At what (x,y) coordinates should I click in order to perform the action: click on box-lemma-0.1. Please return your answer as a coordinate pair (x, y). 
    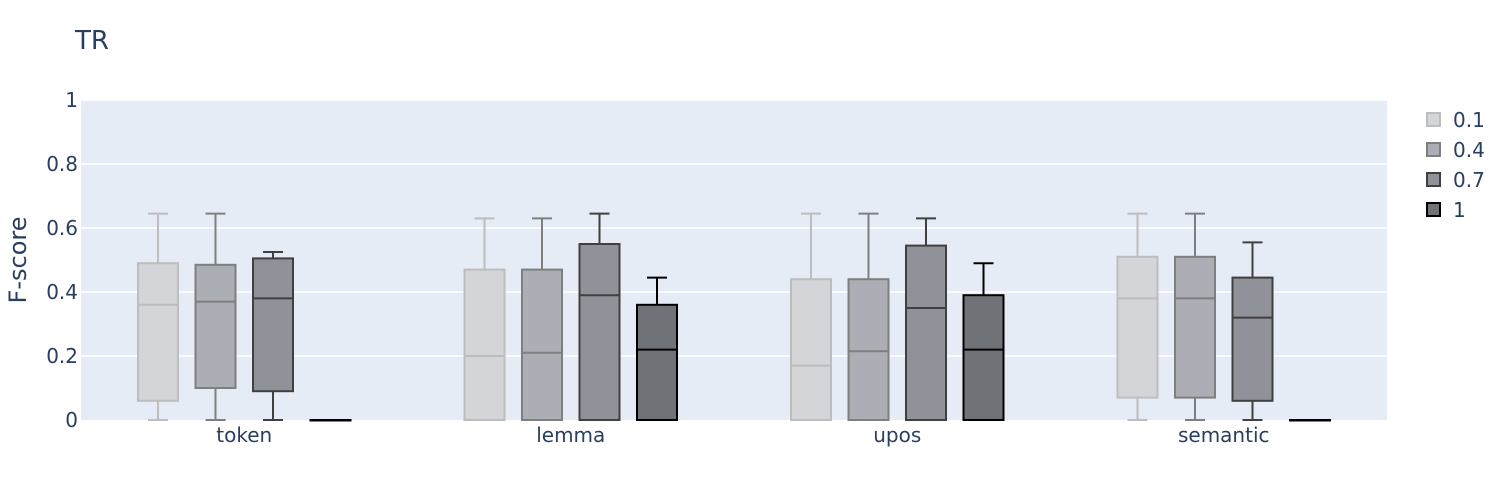
    Looking at the image, I should click on (484, 319).